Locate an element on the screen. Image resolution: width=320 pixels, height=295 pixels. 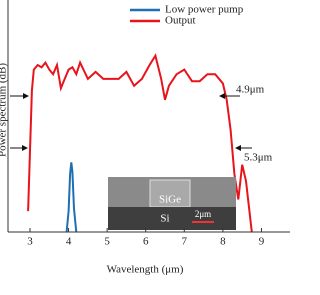
x-tick-label: 4 is located at coordinates (69, 242).